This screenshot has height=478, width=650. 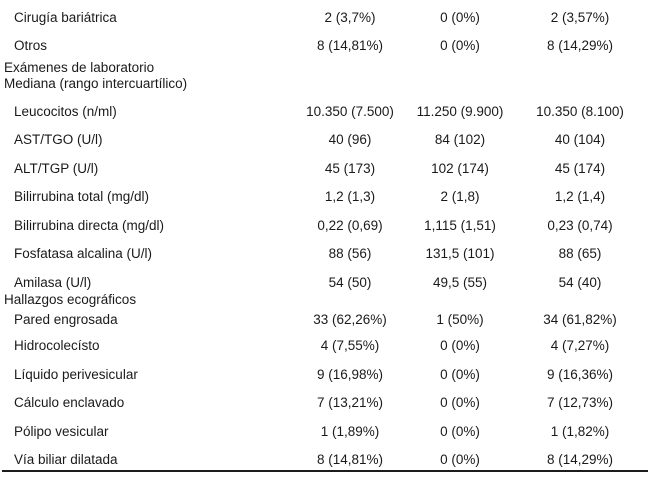 I want to click on row-label: Amilasa (U/l), so click(x=53, y=282).